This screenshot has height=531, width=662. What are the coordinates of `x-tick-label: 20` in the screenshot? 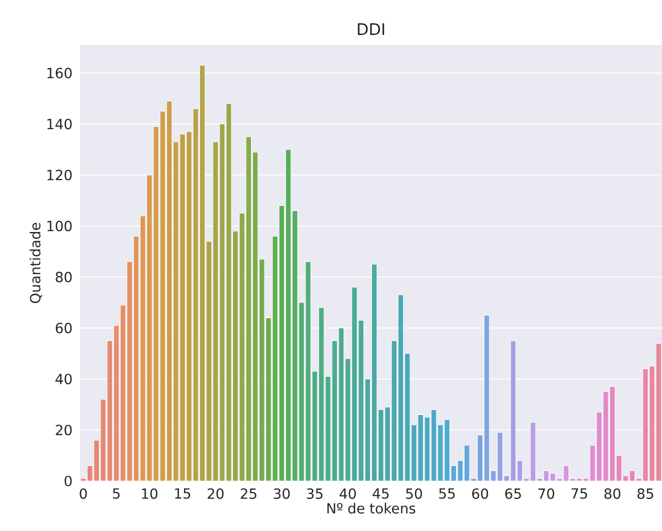 It's located at (216, 493).